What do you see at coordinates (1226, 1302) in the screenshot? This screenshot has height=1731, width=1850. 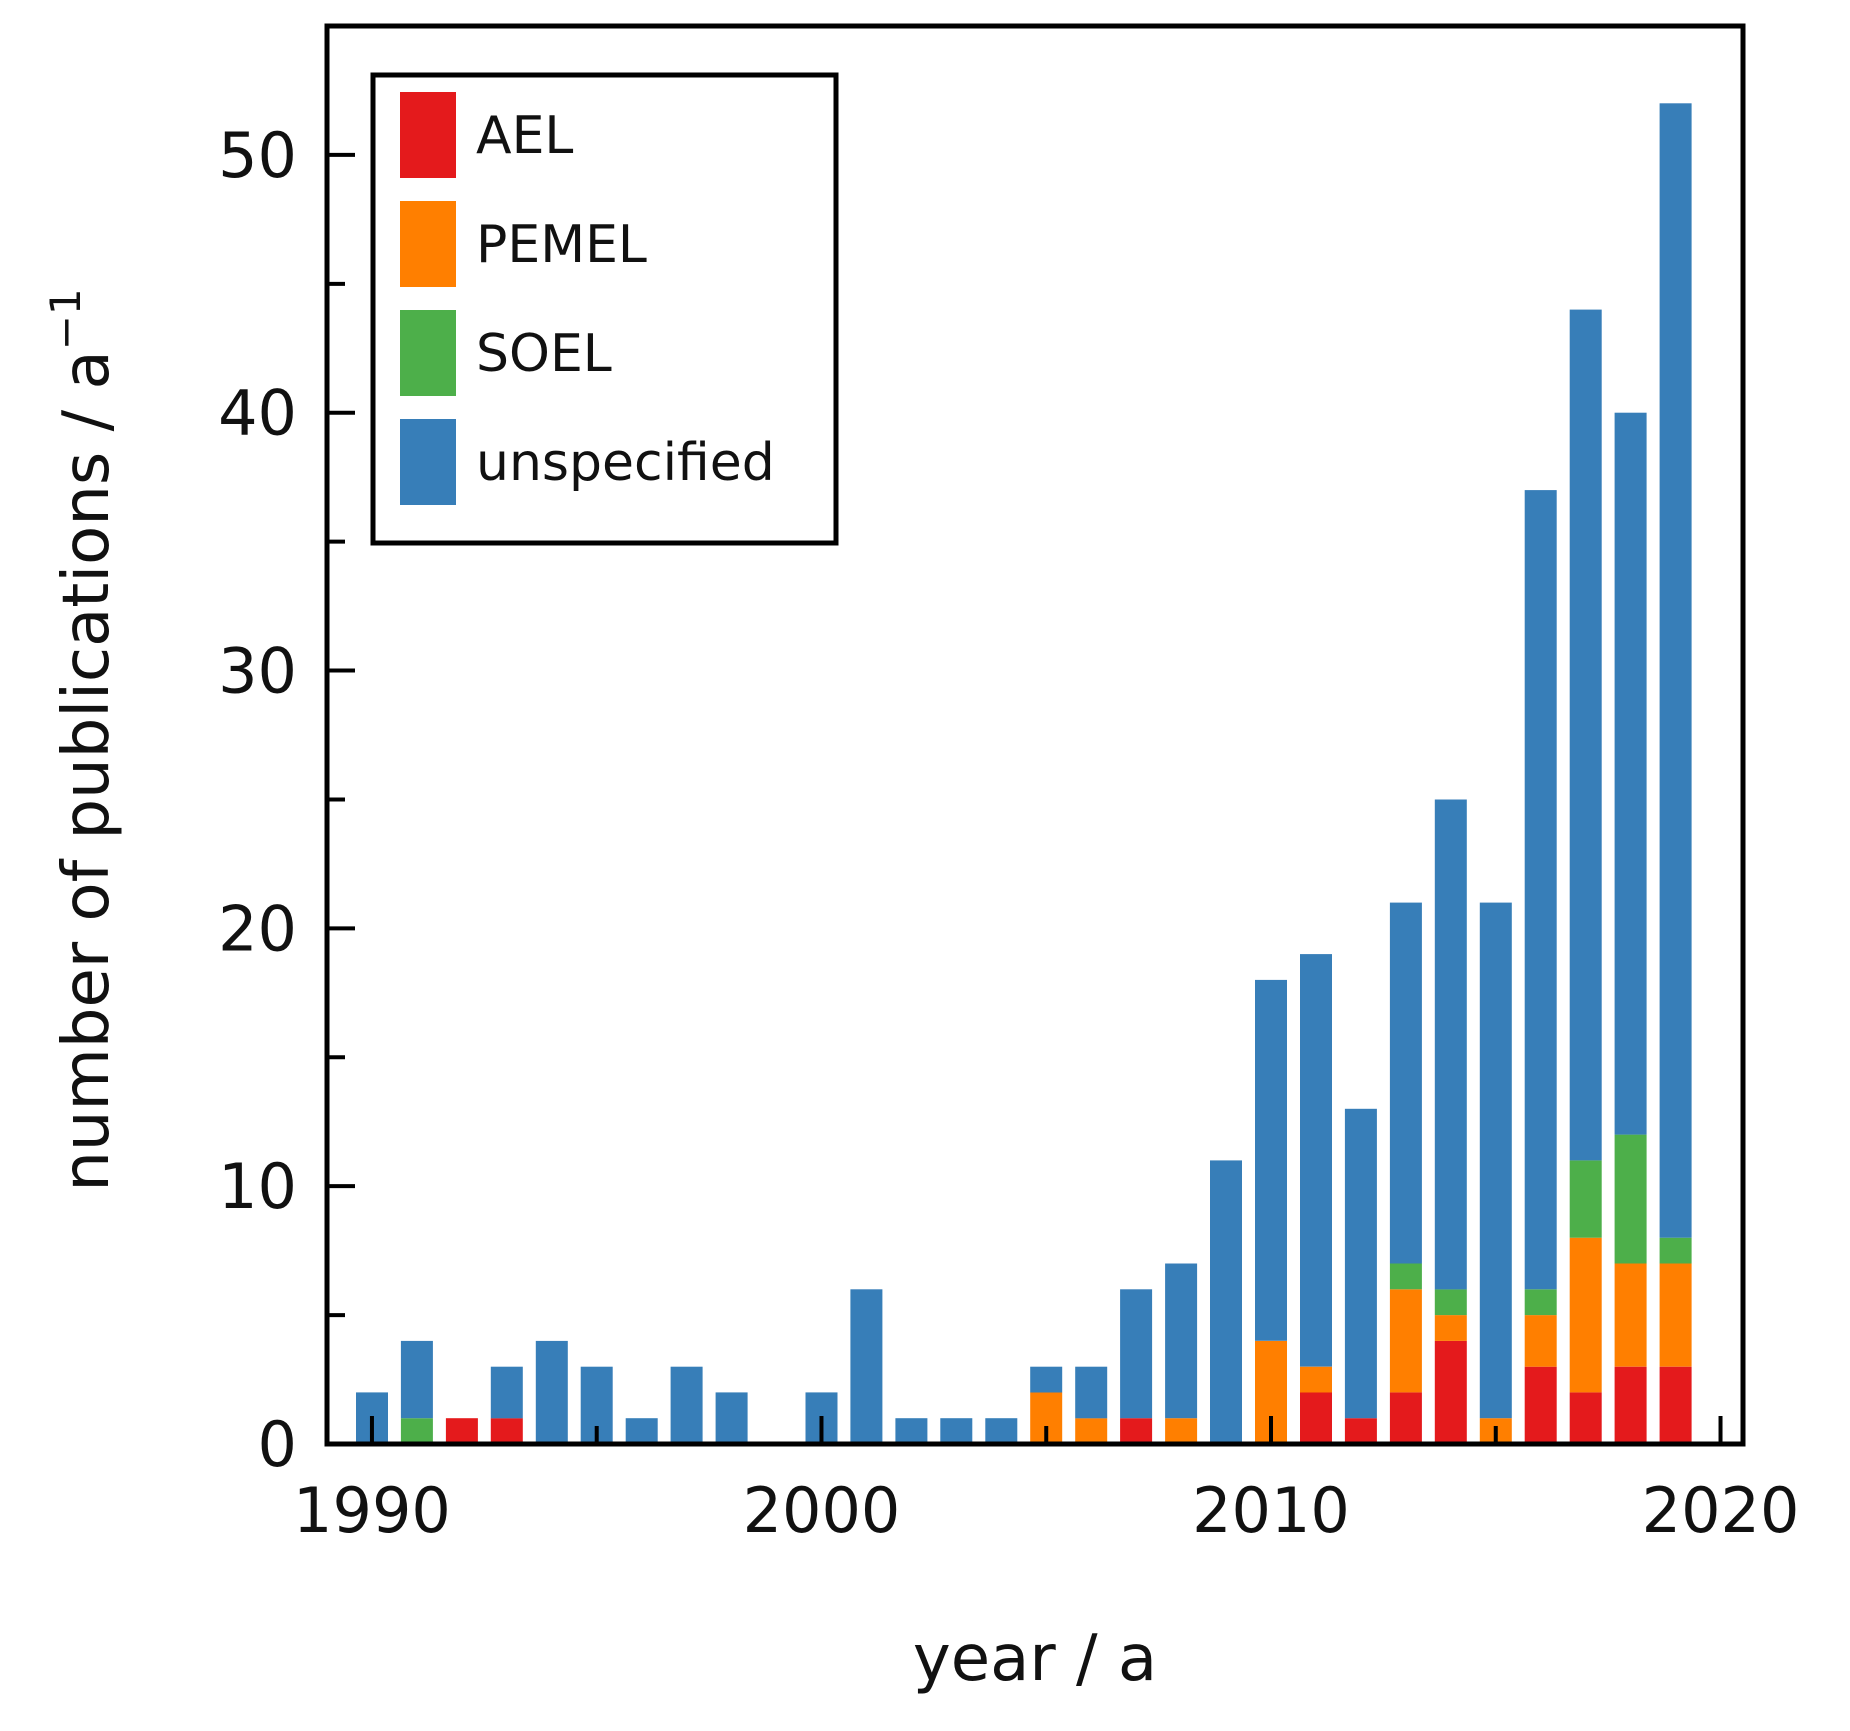 I see `bar-unspecified-2009` at bounding box center [1226, 1302].